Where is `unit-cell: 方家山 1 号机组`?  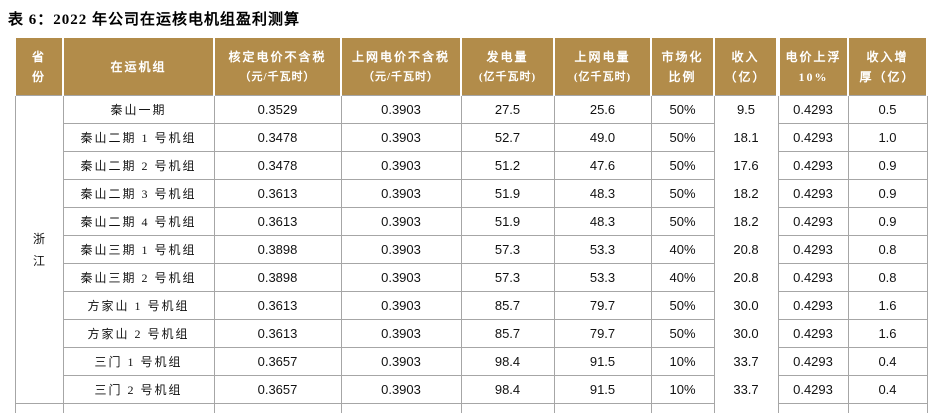 unit-cell: 方家山 1 号机组 is located at coordinates (138, 305).